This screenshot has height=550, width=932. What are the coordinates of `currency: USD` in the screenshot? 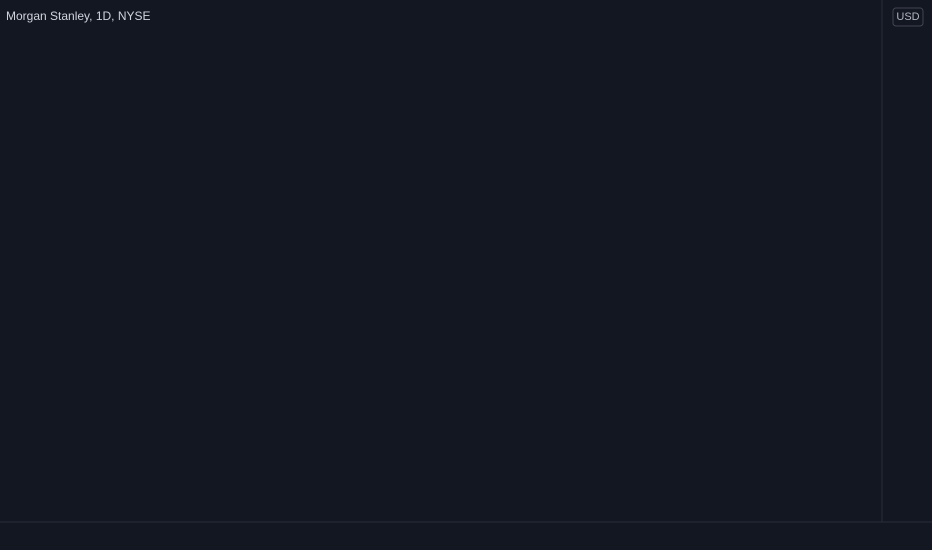 It's located at (907, 17).